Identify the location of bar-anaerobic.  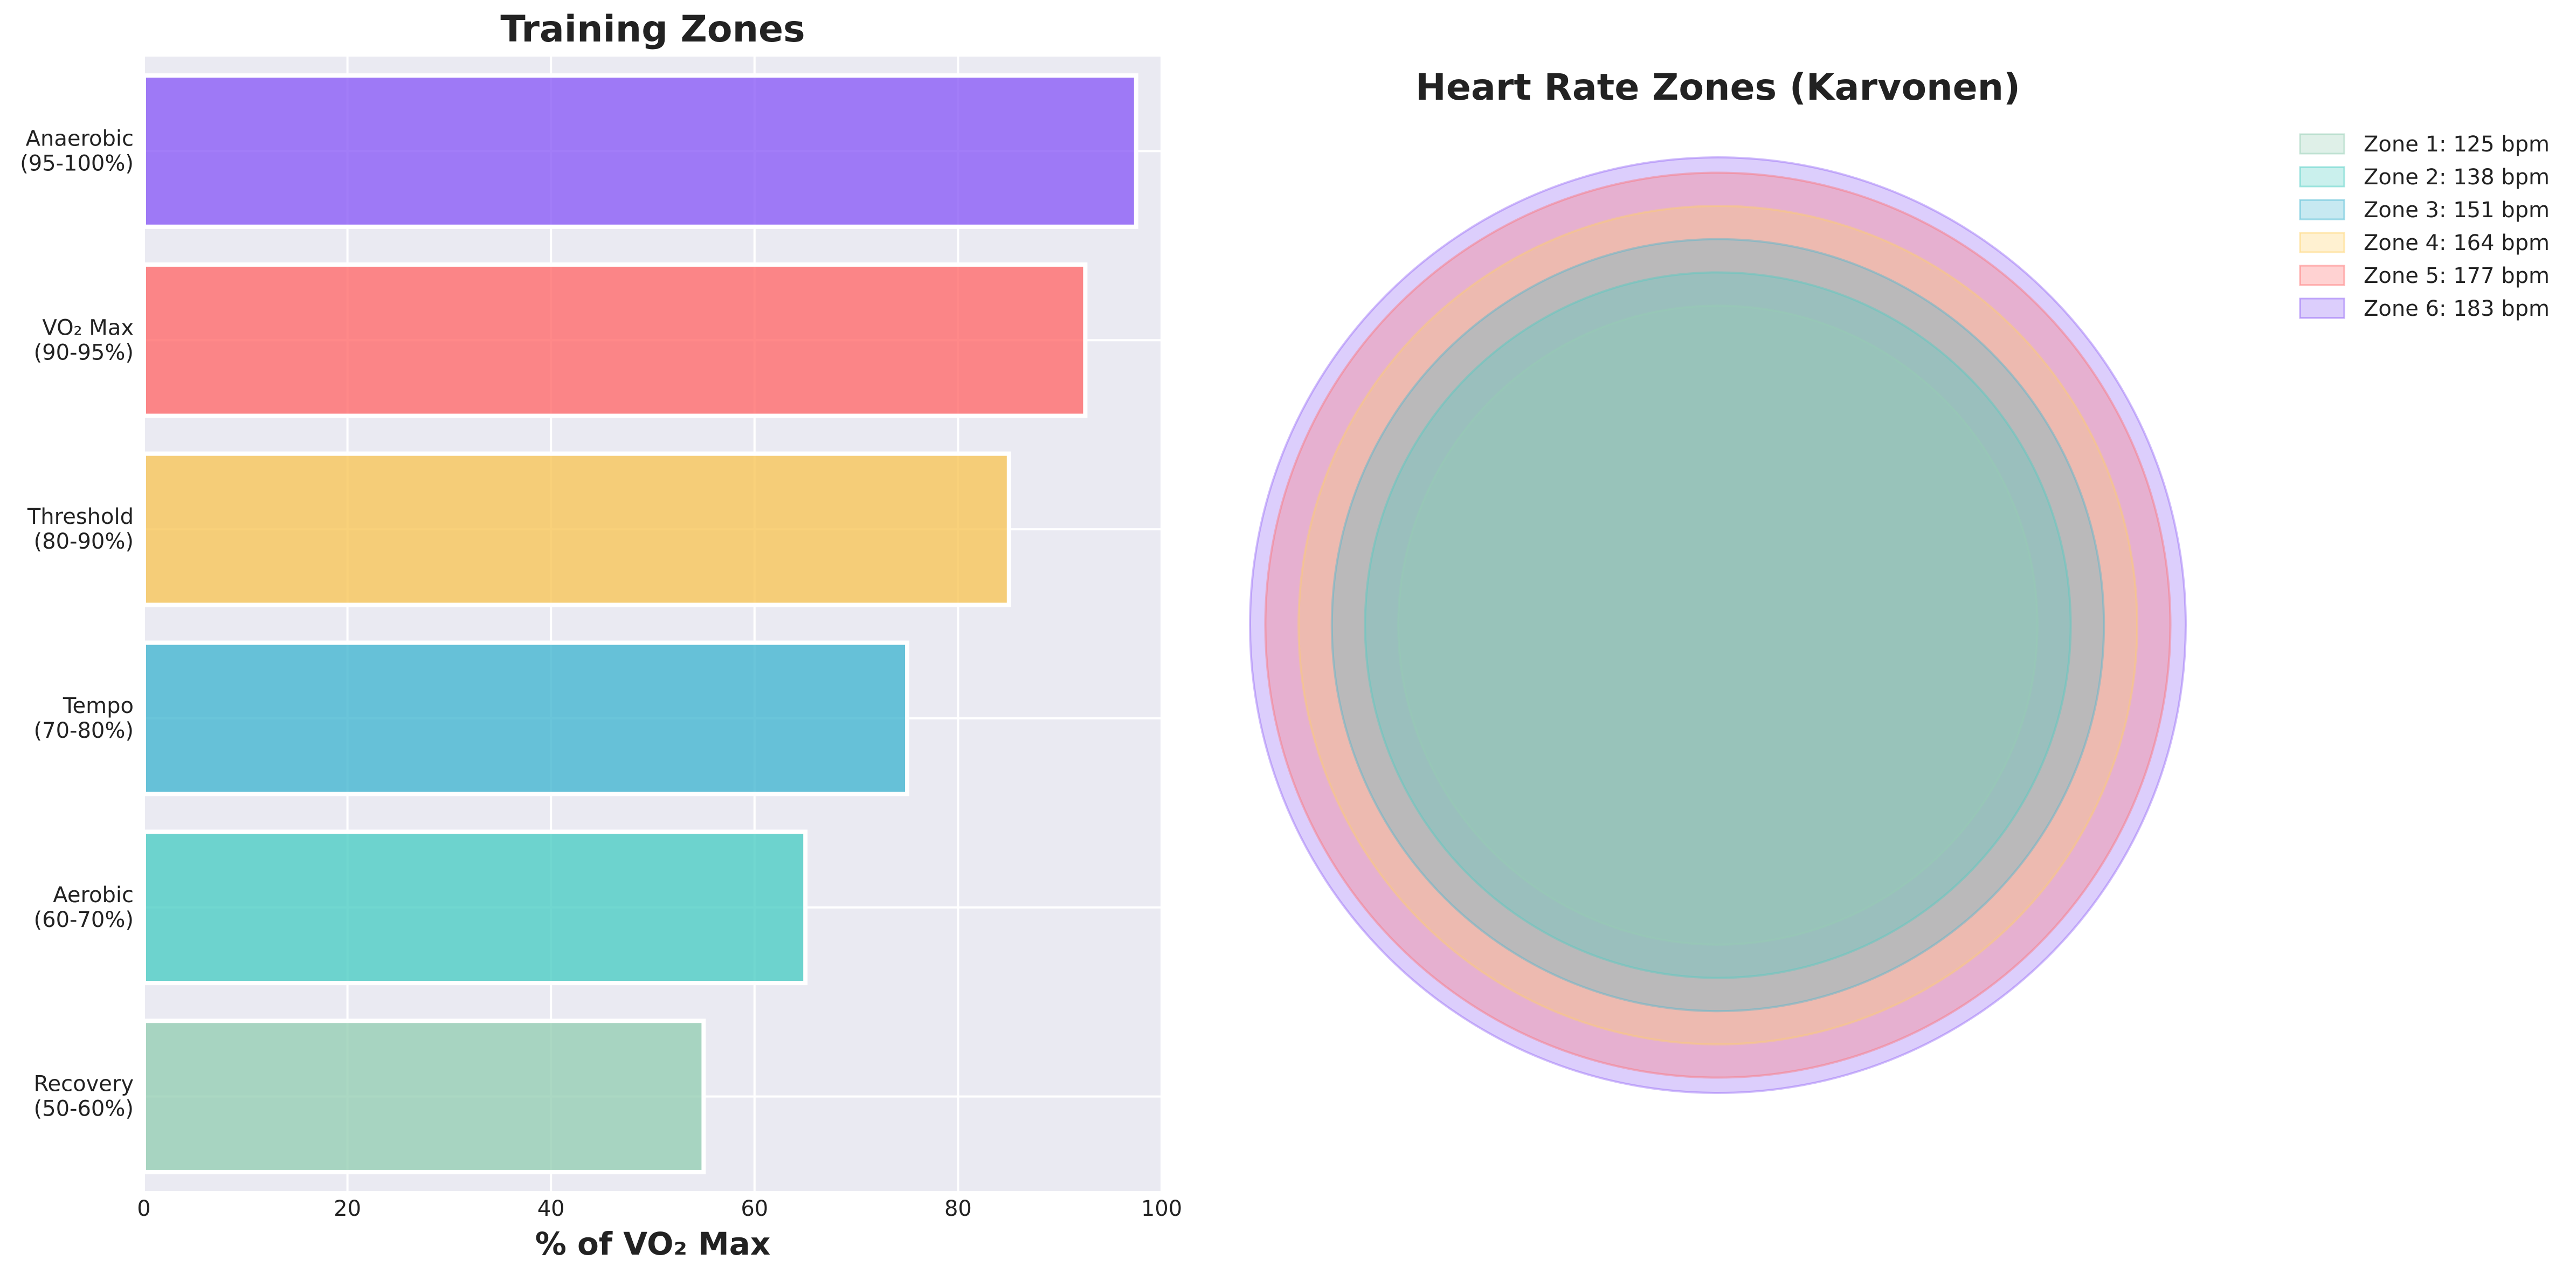
(640, 151).